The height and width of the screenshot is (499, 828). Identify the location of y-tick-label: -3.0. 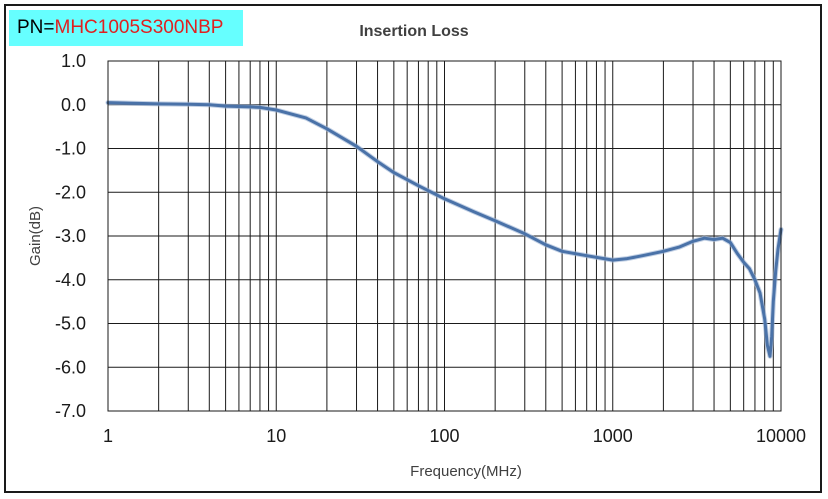
(70, 236).